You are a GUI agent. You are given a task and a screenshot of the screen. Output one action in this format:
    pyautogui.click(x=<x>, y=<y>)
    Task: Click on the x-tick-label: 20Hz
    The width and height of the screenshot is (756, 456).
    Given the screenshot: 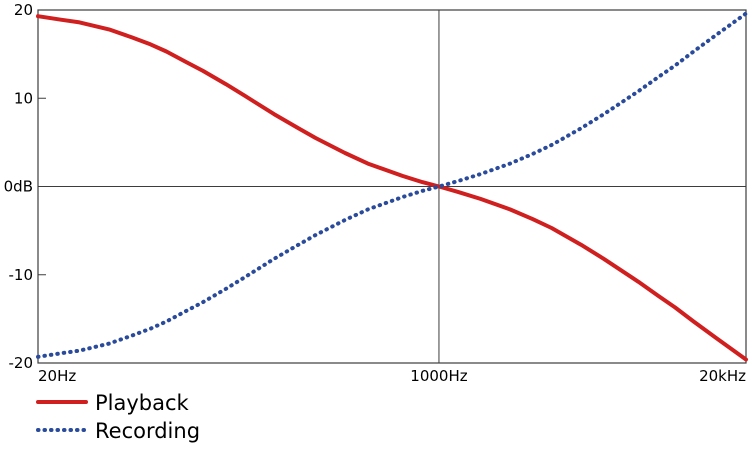 What is the action you would take?
    pyautogui.click(x=57, y=376)
    